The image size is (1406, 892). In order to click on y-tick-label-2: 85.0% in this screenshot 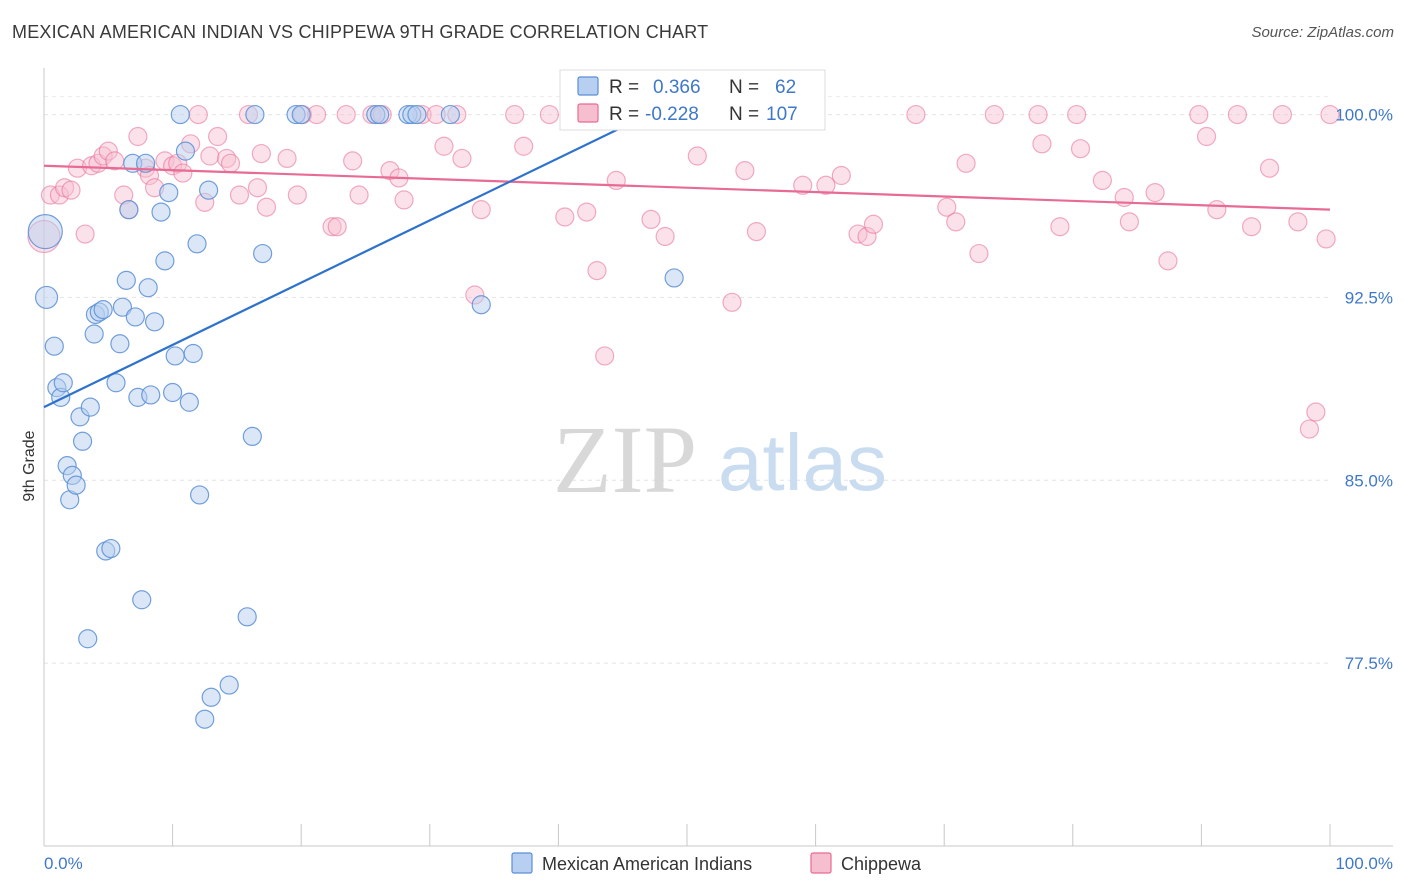, I will do `click(1369, 480)`.